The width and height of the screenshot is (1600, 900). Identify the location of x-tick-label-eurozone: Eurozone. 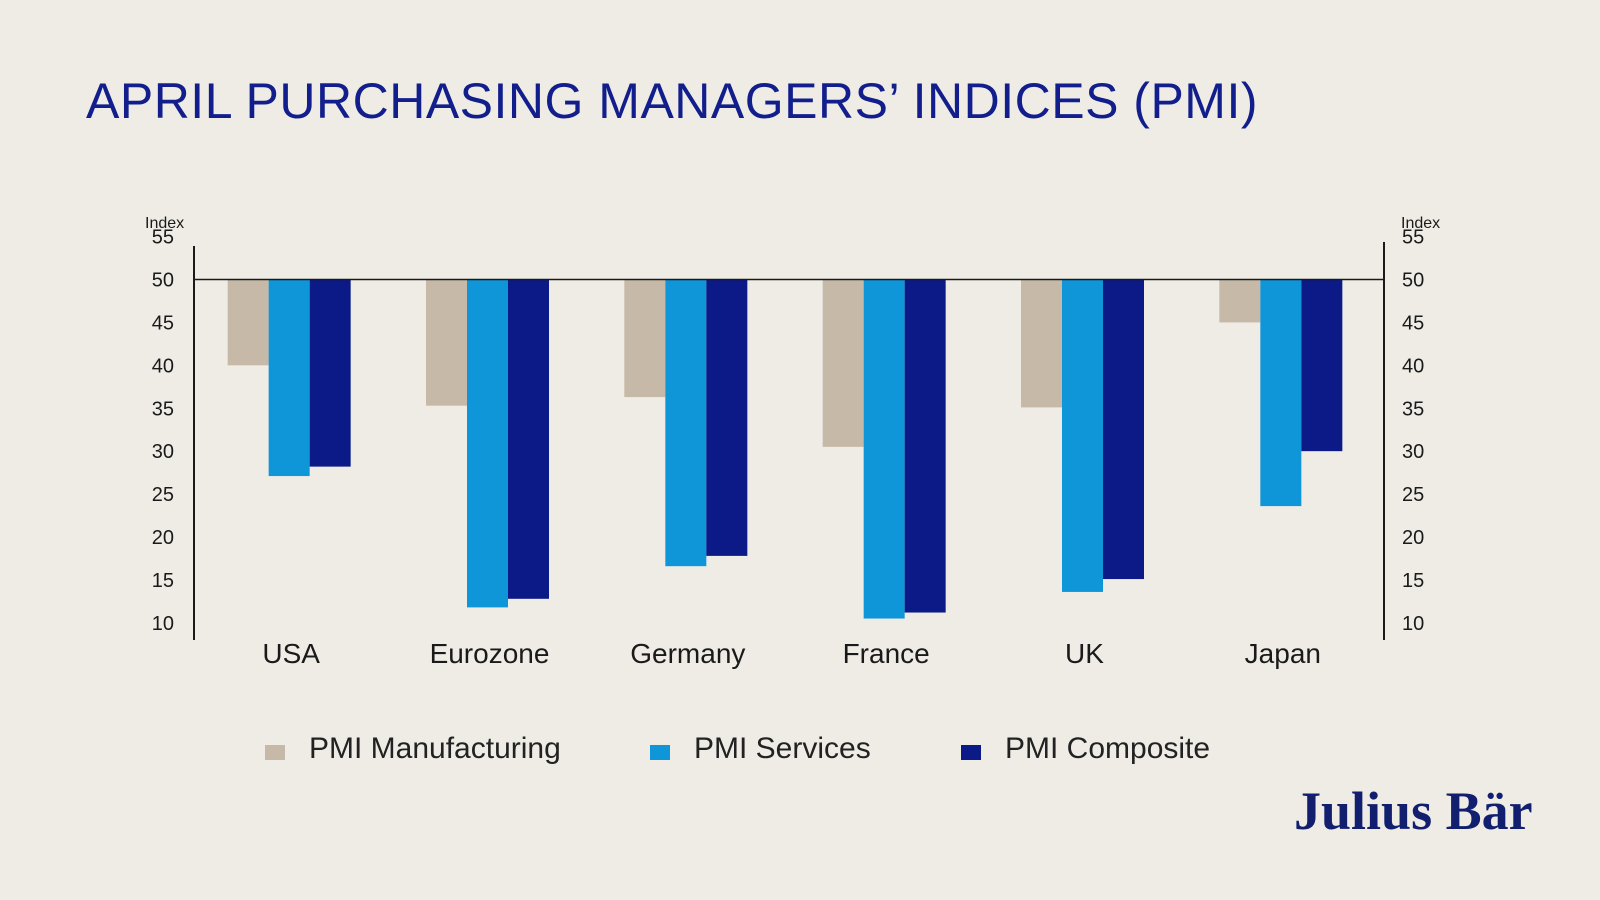
(490, 653).